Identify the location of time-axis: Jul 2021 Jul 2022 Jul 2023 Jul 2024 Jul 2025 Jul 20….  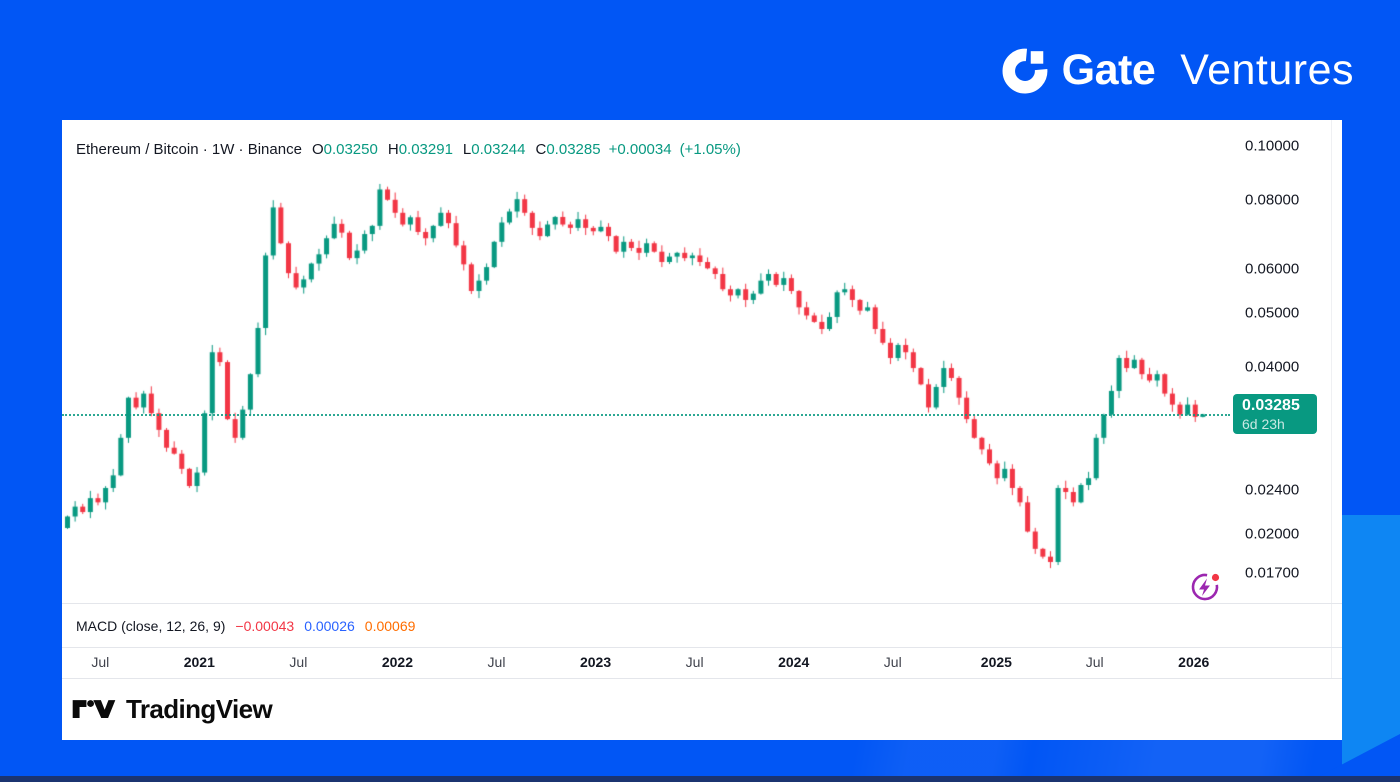
(642, 664).